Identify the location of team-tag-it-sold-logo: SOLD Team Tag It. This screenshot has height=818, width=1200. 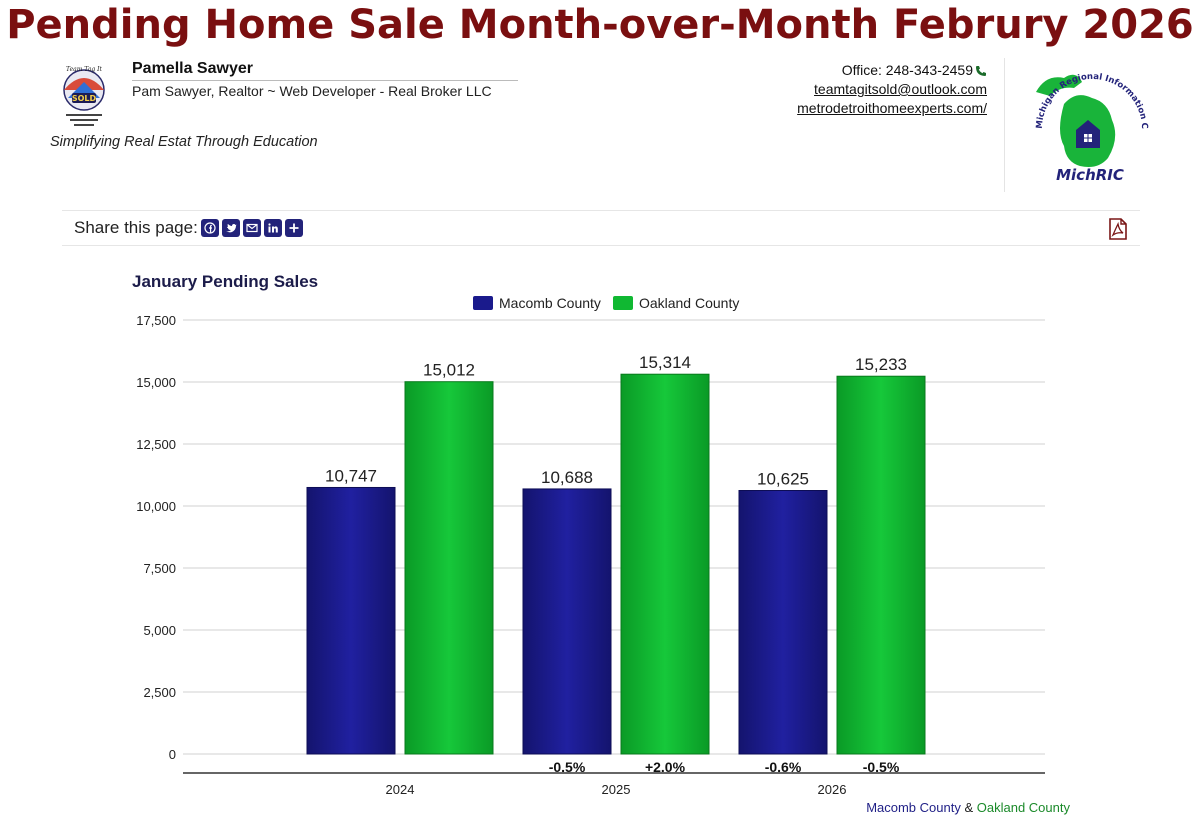
(84, 94).